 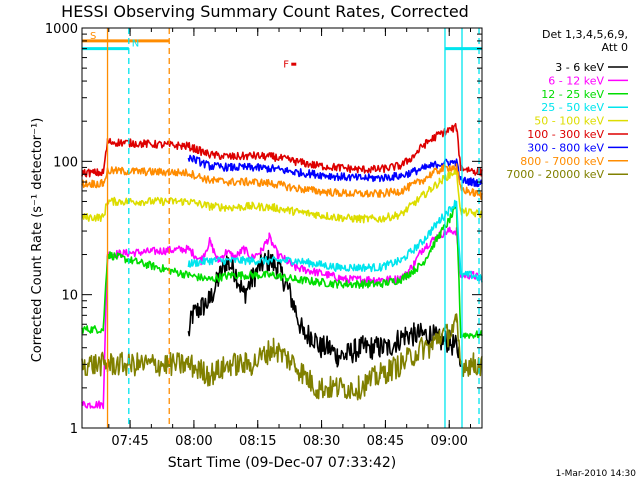 I want to click on x-tick-label-0: 07:45, so click(x=129, y=441).